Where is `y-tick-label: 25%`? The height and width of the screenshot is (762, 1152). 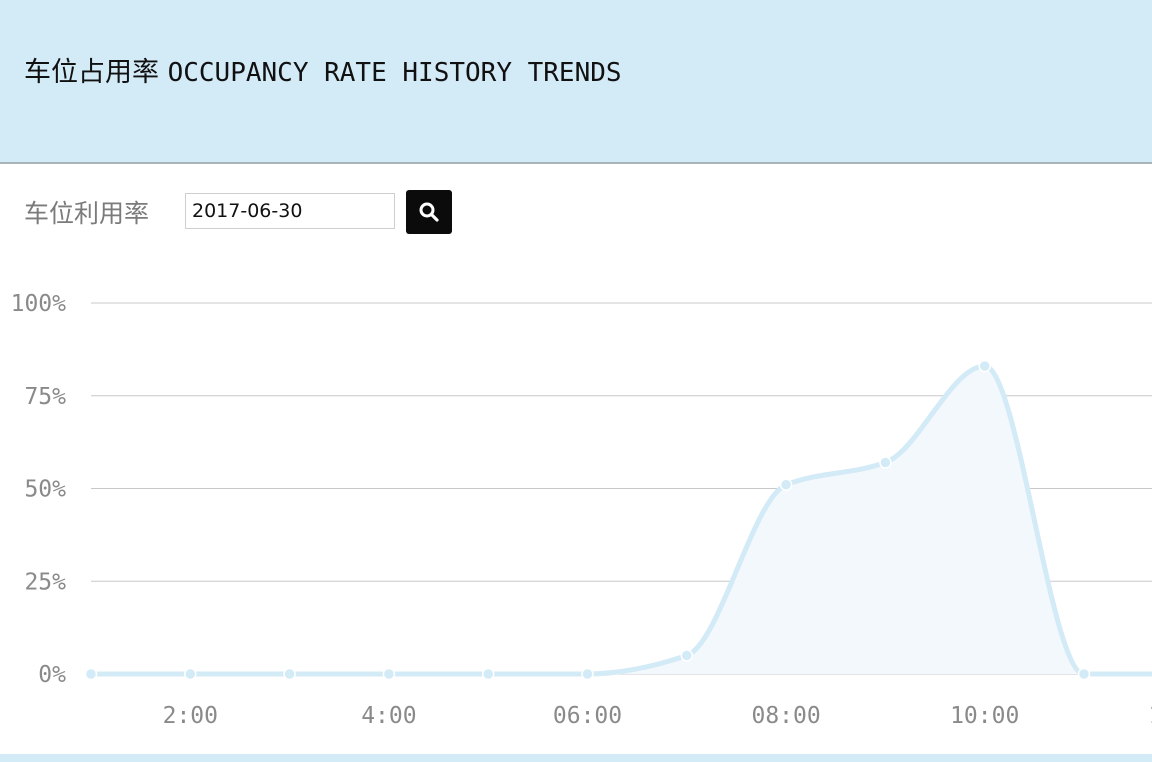
y-tick-label: 25% is located at coordinates (45, 582).